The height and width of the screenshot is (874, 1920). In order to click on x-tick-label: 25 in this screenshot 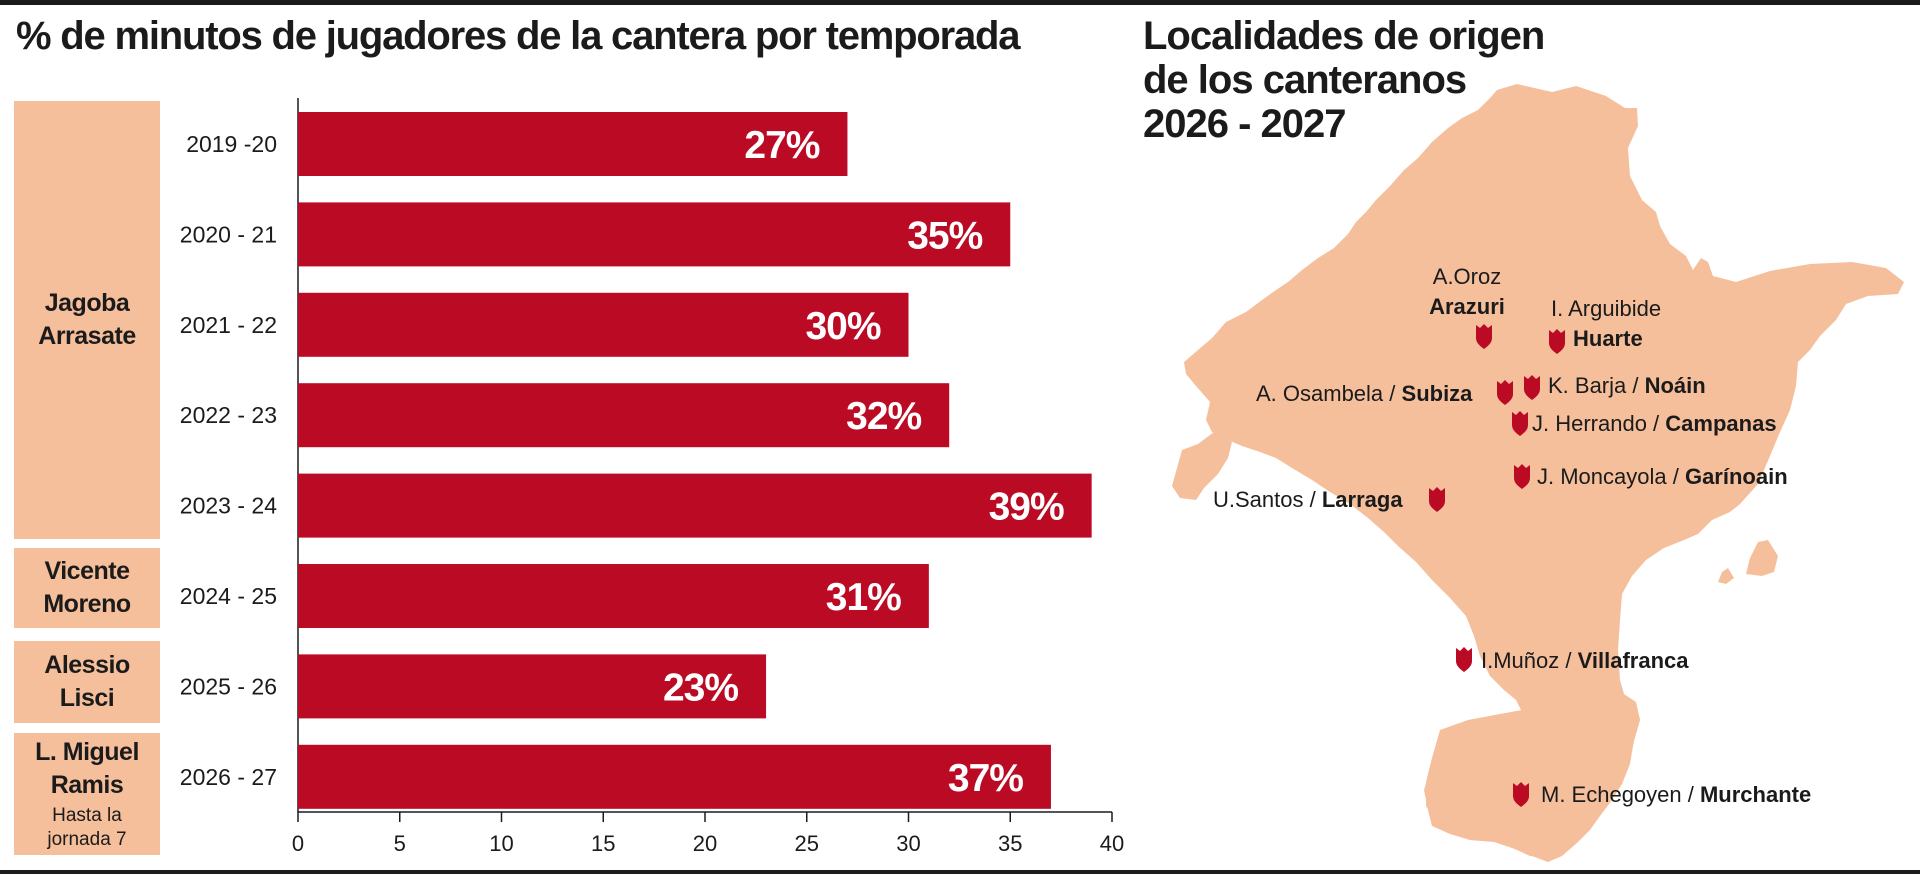, I will do `click(807, 843)`.